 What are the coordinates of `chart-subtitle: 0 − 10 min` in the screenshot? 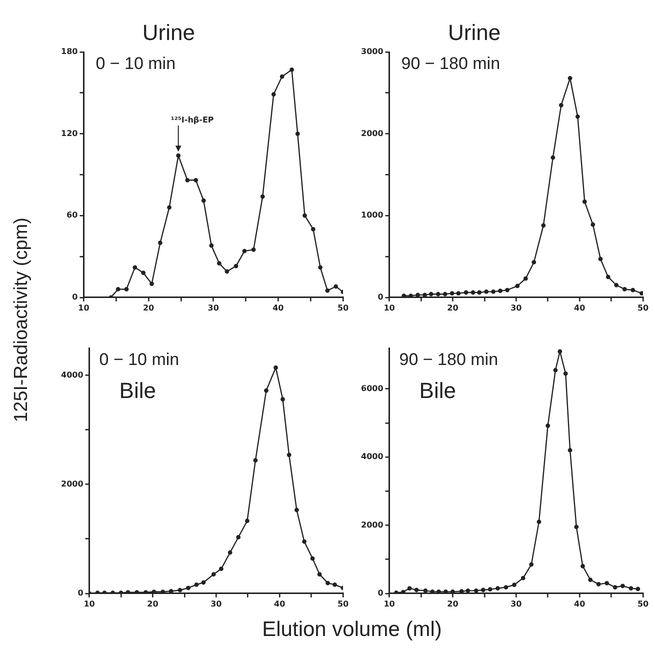 It's located at (136, 64).